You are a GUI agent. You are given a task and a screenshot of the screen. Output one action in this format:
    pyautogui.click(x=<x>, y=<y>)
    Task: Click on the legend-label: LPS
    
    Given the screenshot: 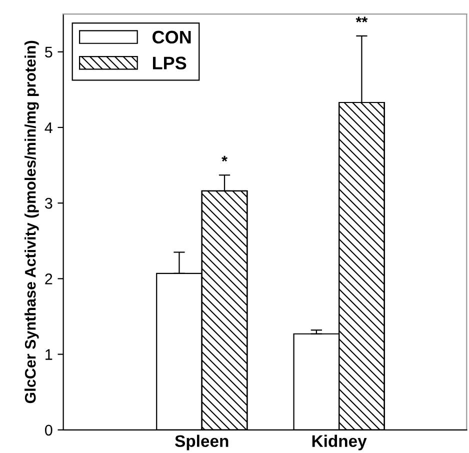 What is the action you would take?
    pyautogui.click(x=169, y=63)
    